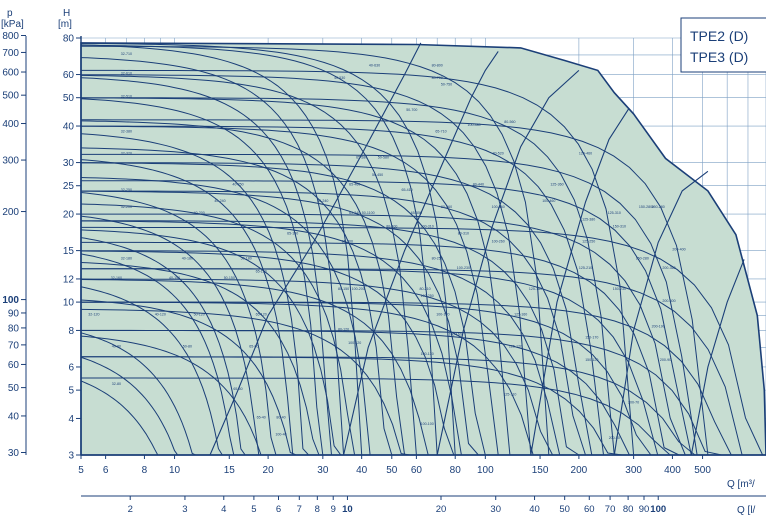 Image resolution: width=766 pixels, height=515 pixels. What do you see at coordinates (14, 365) in the screenshot?
I see `p-tick-label: 60` at bounding box center [14, 365].